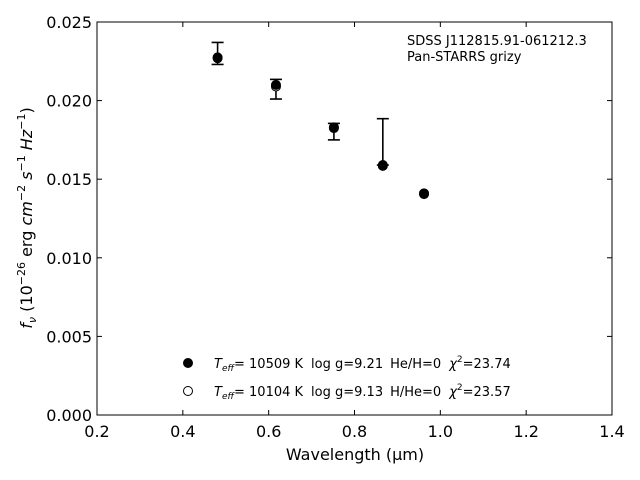 The image size is (640, 480). What do you see at coordinates (27, 217) in the screenshot?
I see `y-axis-label: fν (10−26 erg cm−2 s−1 Hz−1)` at bounding box center [27, 217].